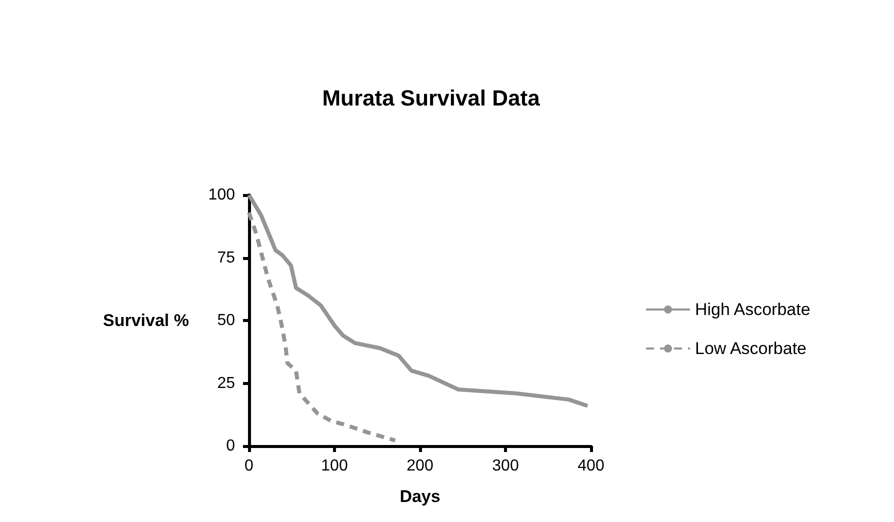  Describe the element at coordinates (420, 466) in the screenshot. I see `x-tick-label: 200` at that location.